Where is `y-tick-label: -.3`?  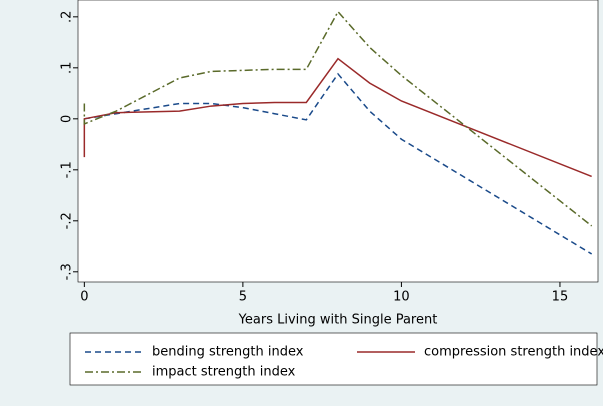 y-tick-label: -.3 is located at coordinates (67, 271).